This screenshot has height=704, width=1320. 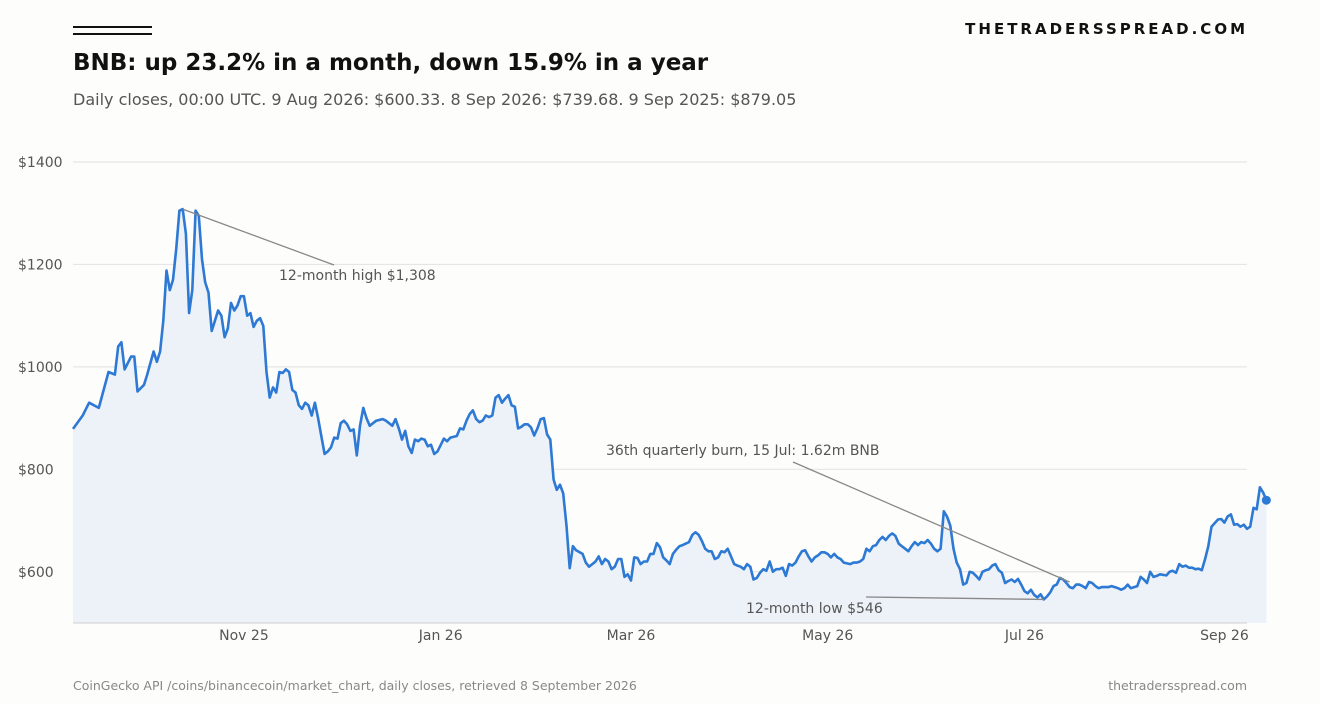 I want to click on brand-wordmark: THETRADERSSPREAD.COM, so click(x=1106, y=29).